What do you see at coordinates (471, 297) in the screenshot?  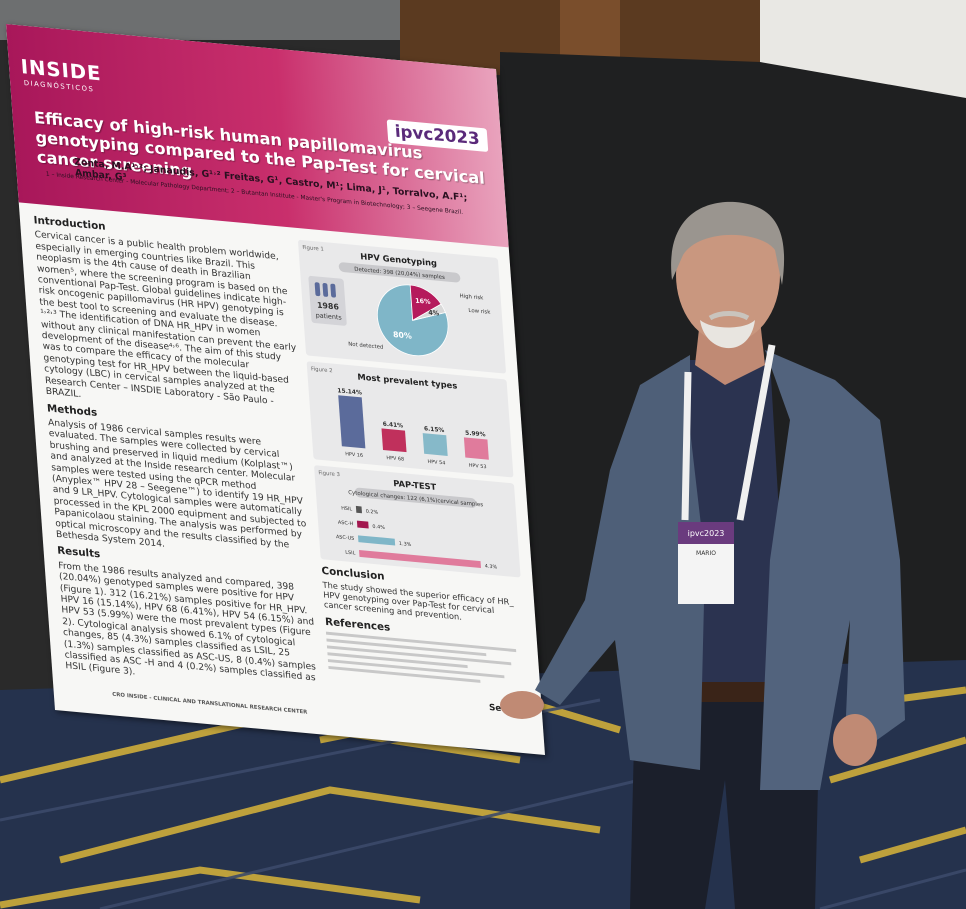 I see `slice-name: High risk` at bounding box center [471, 297].